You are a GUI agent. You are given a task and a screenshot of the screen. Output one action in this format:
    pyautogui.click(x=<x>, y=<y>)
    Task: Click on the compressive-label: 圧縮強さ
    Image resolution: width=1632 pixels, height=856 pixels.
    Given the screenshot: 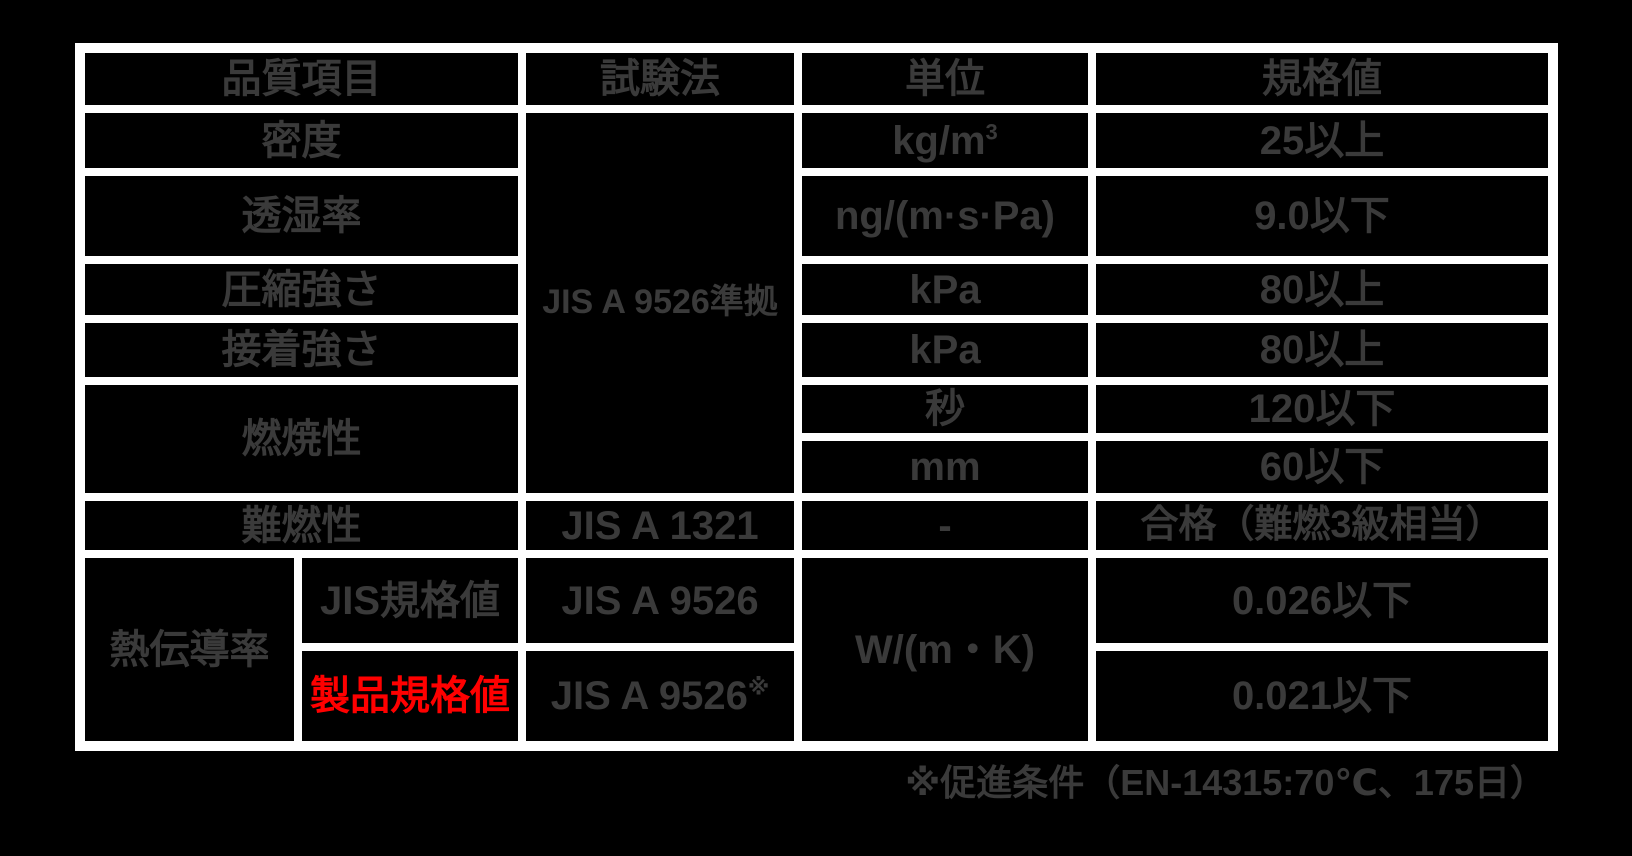 What is the action you would take?
    pyautogui.click(x=301, y=289)
    